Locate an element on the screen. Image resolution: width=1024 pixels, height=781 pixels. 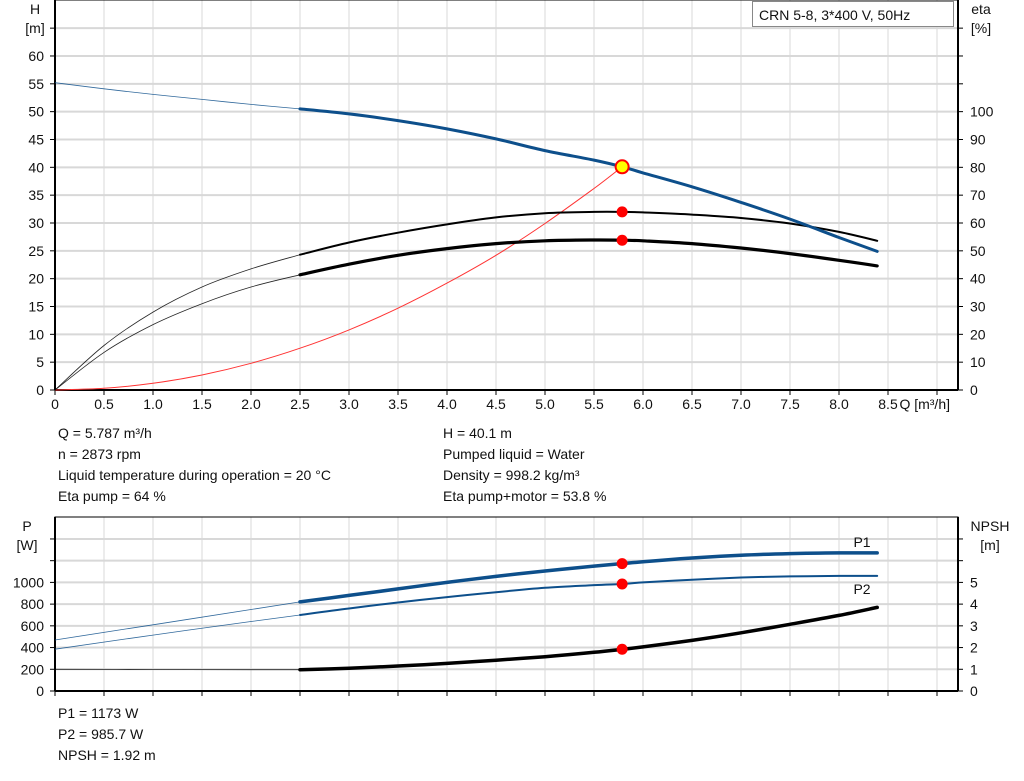
y-right-tick-label: 2 is located at coordinates (974, 648).